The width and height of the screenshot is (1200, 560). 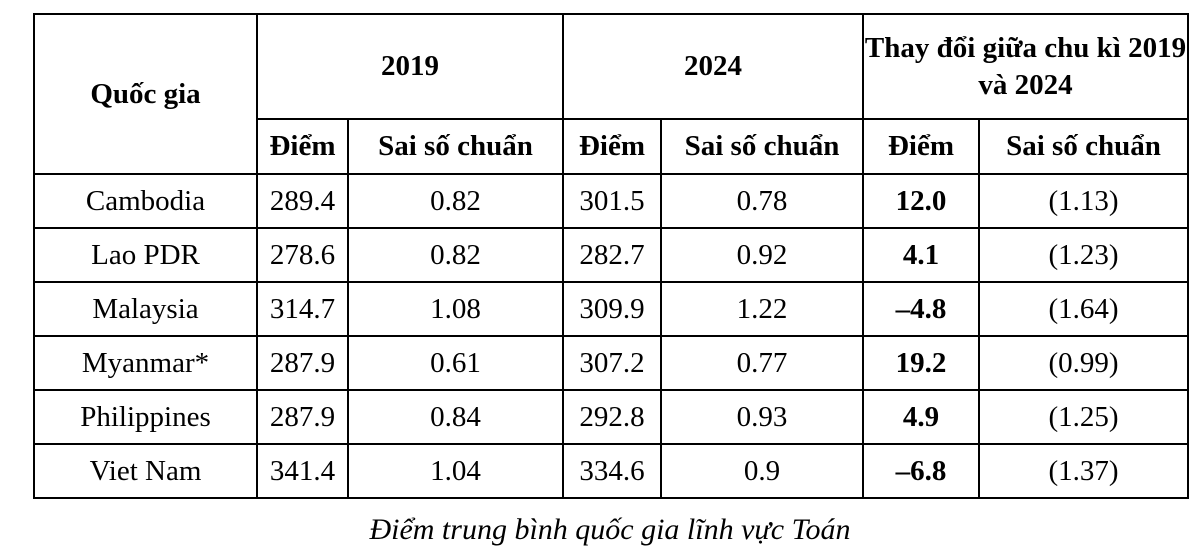 What do you see at coordinates (762, 146) in the screenshot?
I see `header-se-2024: Sai số chuẩn` at bounding box center [762, 146].